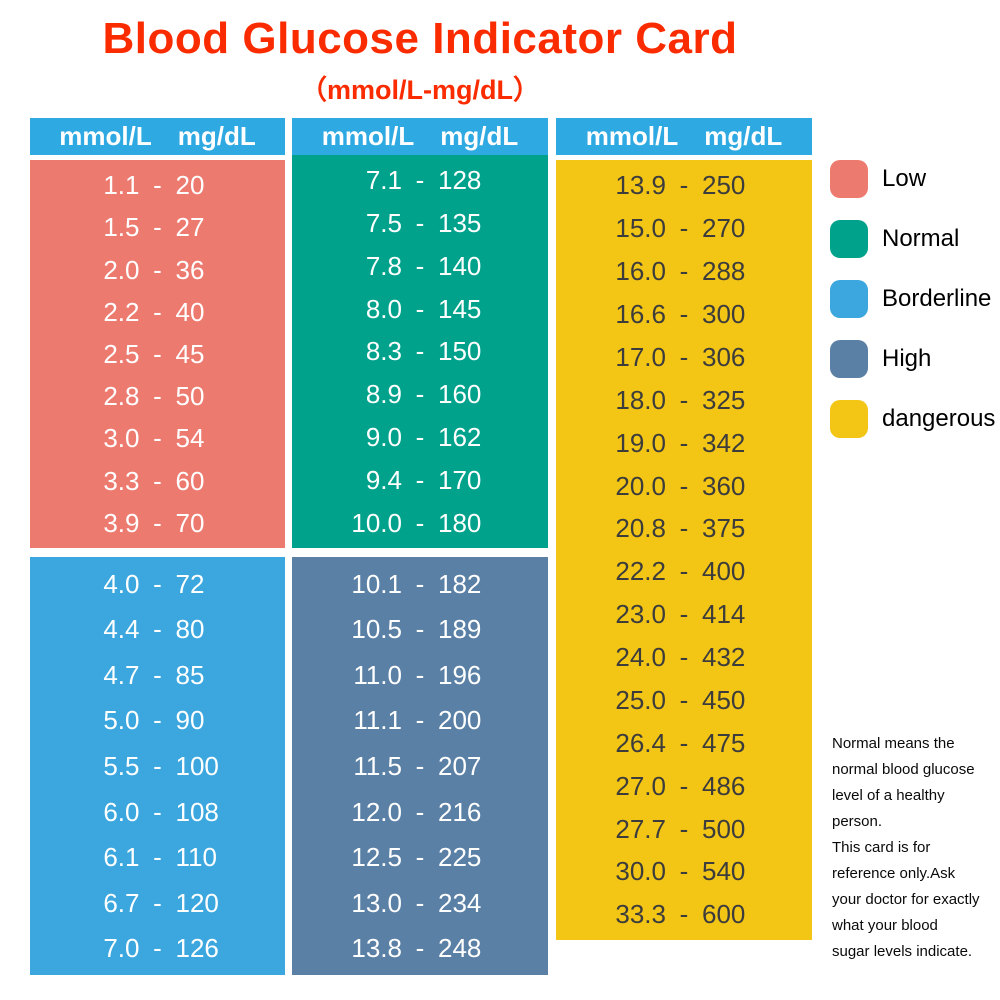 The width and height of the screenshot is (1000, 1000). I want to click on mgdl-value: 432, so click(724, 657).